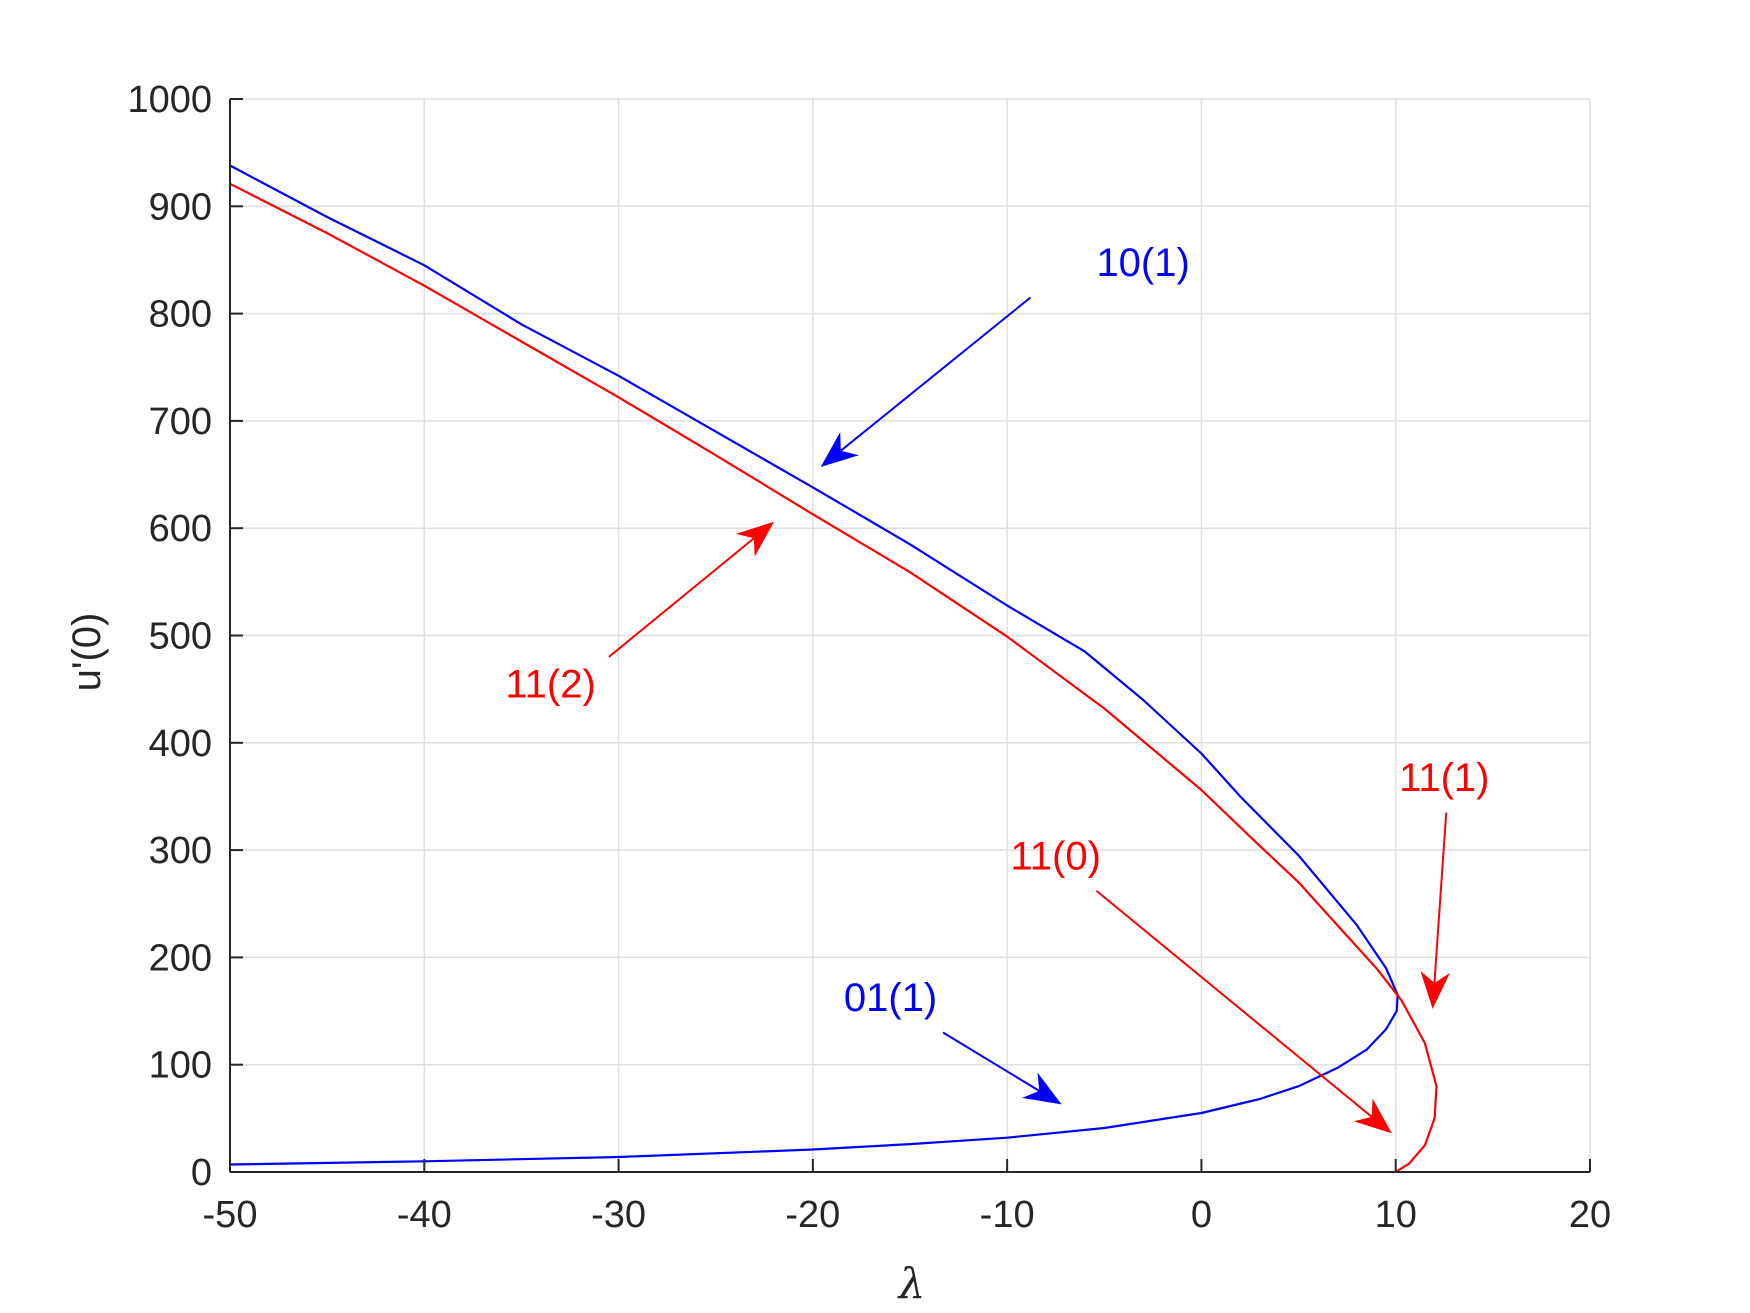 This screenshot has height=1313, width=1750. What do you see at coordinates (890, 998) in the screenshot?
I see `annotation-label-4: 01(1)` at bounding box center [890, 998].